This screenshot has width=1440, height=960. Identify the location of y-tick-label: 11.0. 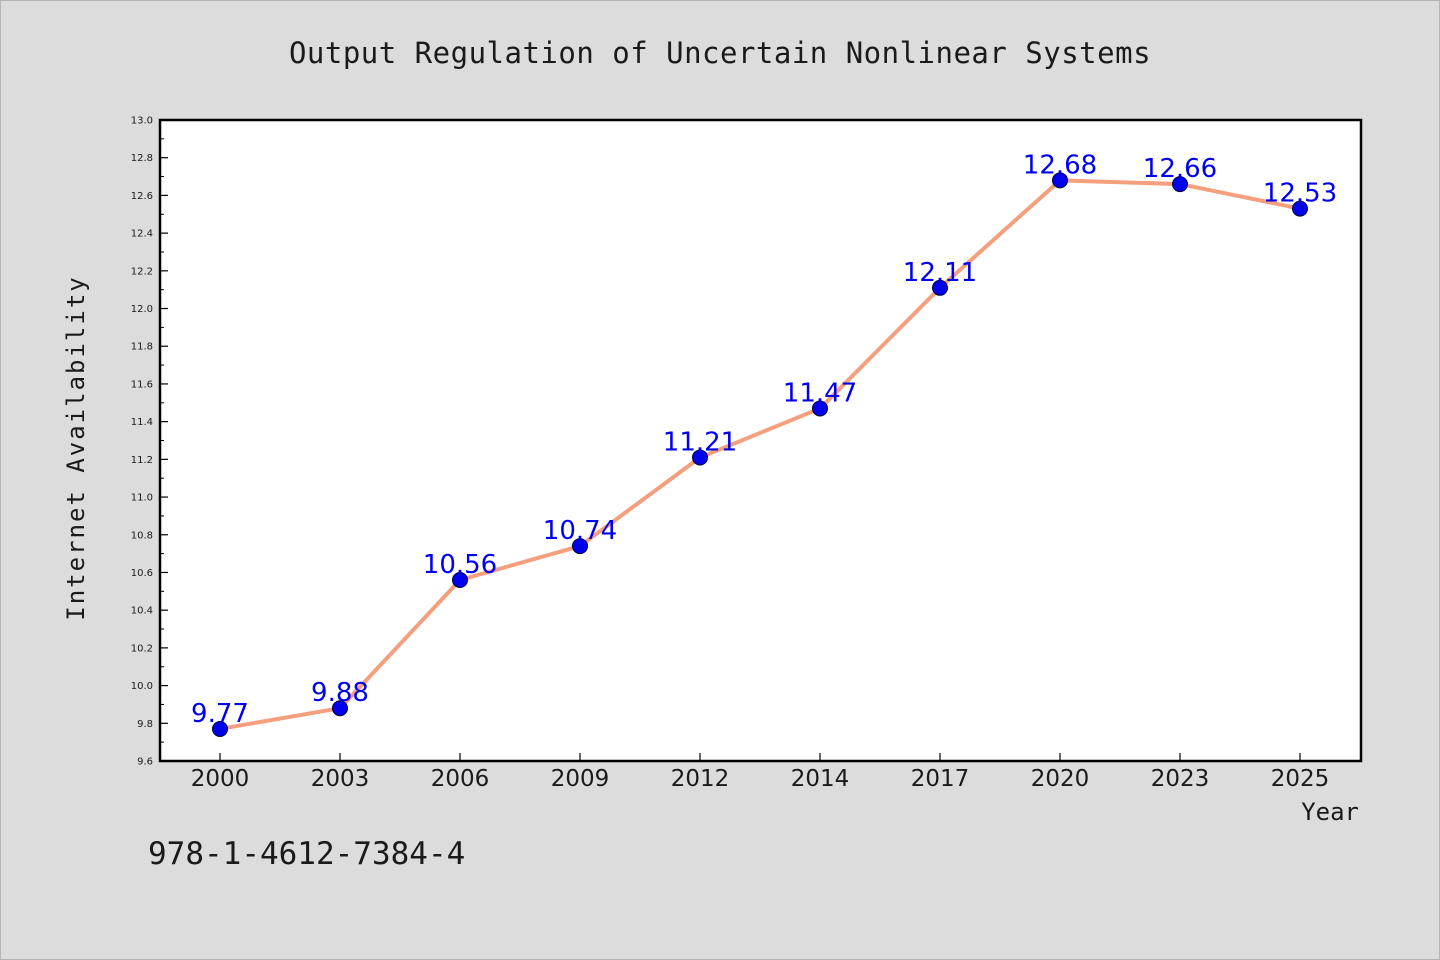
(142, 498).